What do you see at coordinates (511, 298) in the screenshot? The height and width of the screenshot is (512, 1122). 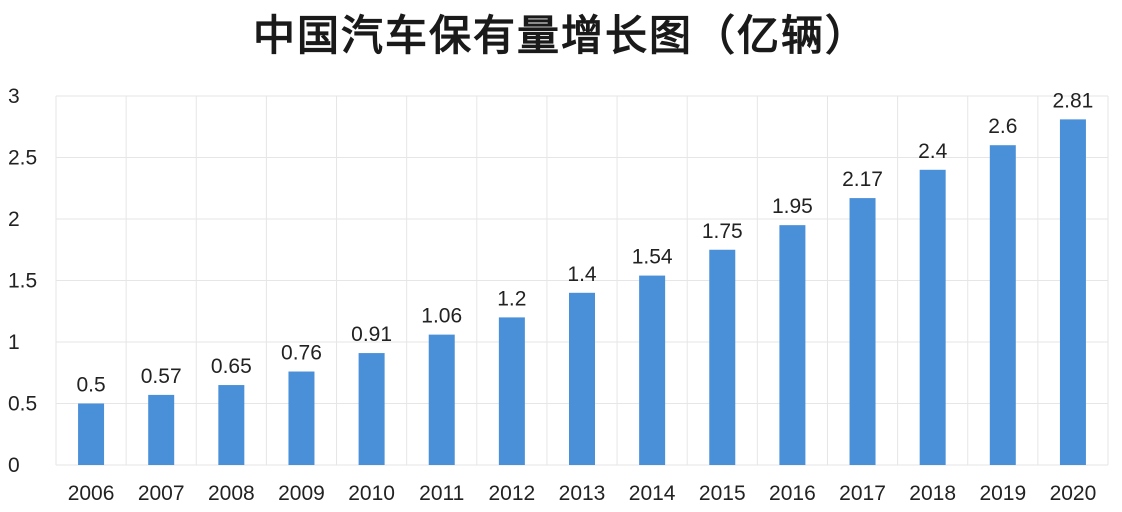 I see `data-label: 1.2` at bounding box center [511, 298].